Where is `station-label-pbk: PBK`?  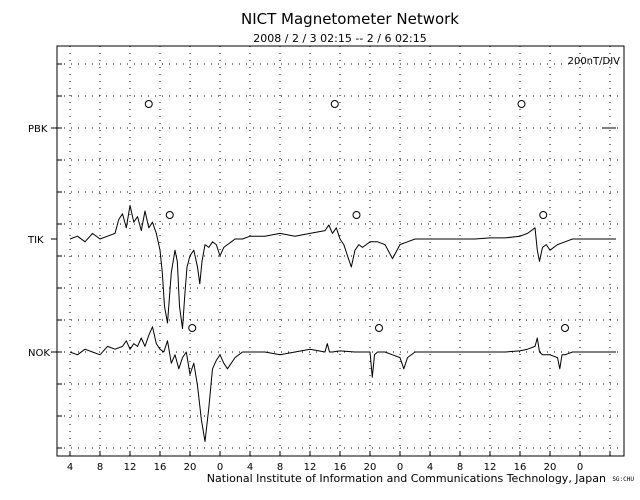 station-label-pbk: PBK is located at coordinates (38, 129).